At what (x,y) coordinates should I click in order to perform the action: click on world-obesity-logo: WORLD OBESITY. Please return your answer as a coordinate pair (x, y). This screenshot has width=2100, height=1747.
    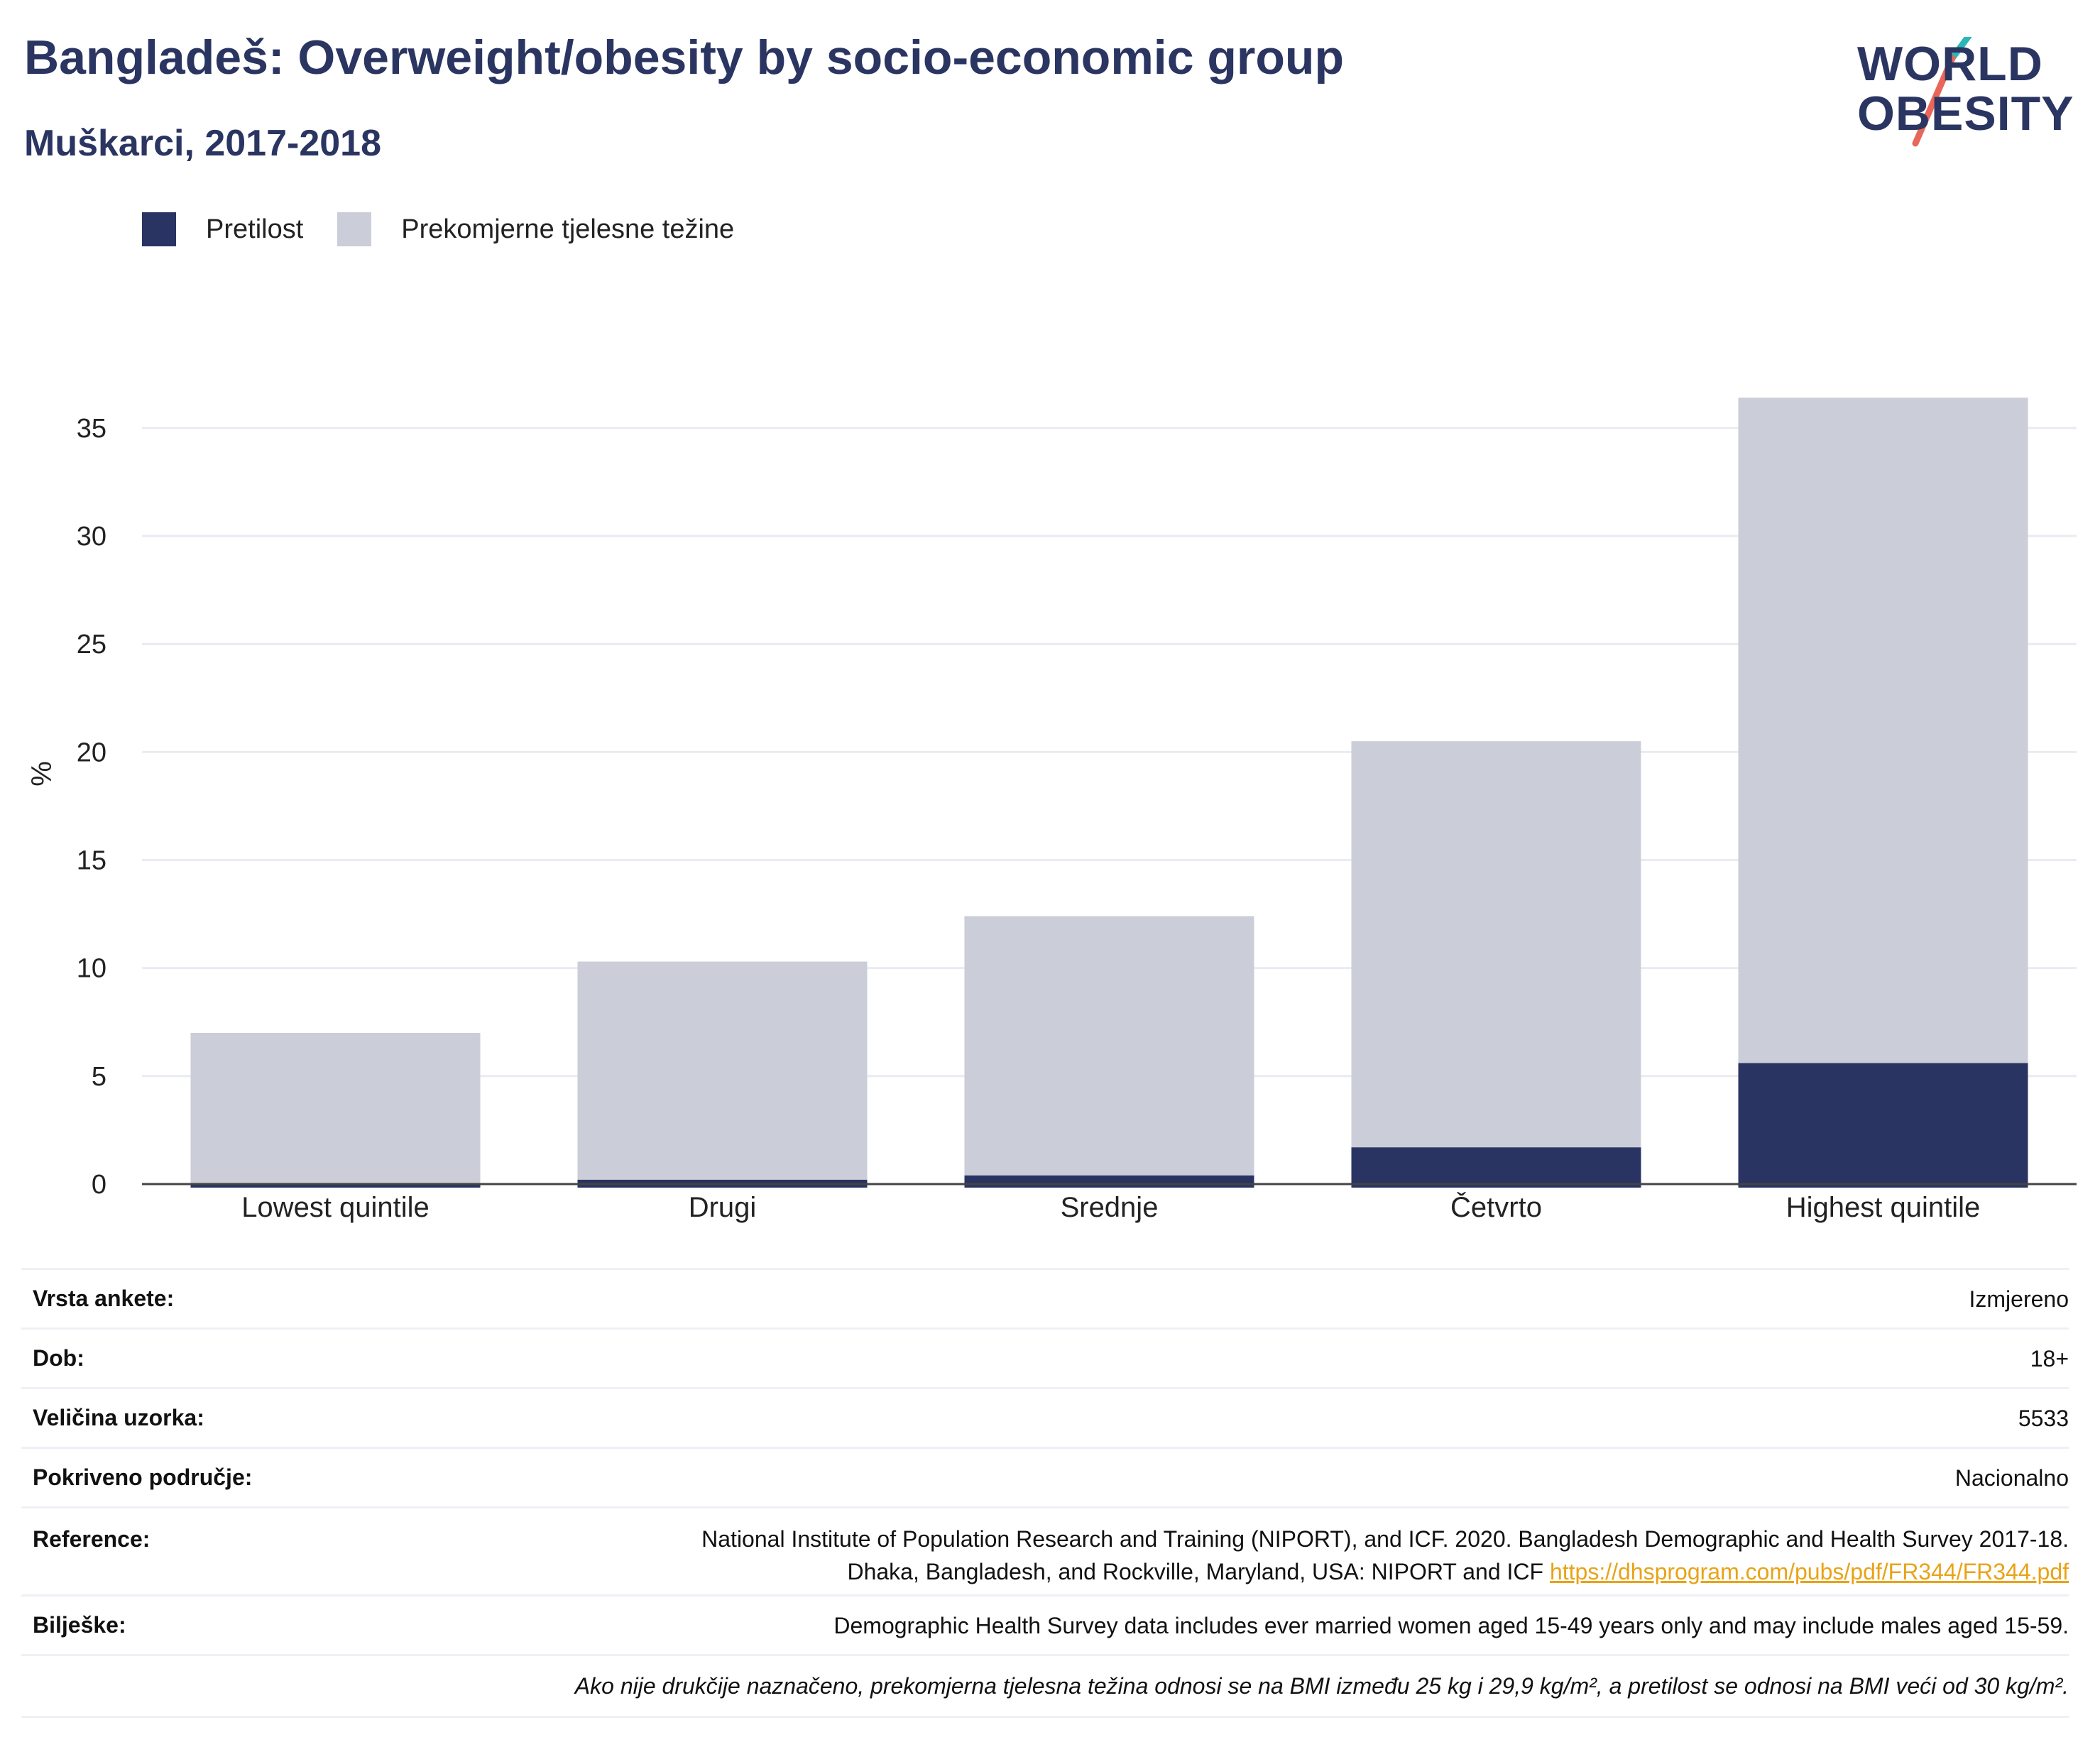
    Looking at the image, I should click on (1966, 93).